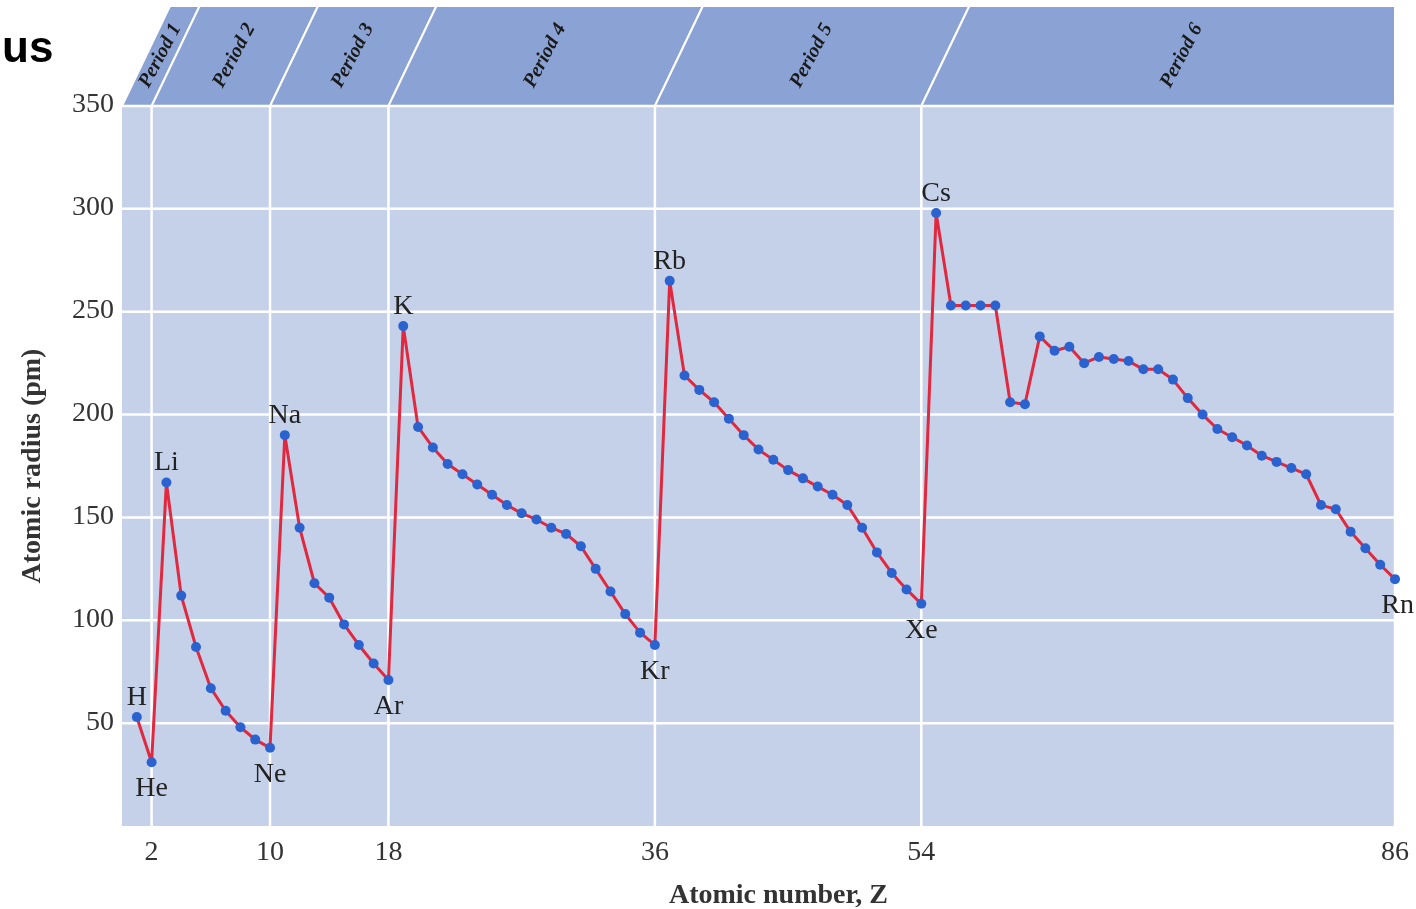  Describe the element at coordinates (151, 850) in the screenshot. I see `x-tick-label: 2` at that location.